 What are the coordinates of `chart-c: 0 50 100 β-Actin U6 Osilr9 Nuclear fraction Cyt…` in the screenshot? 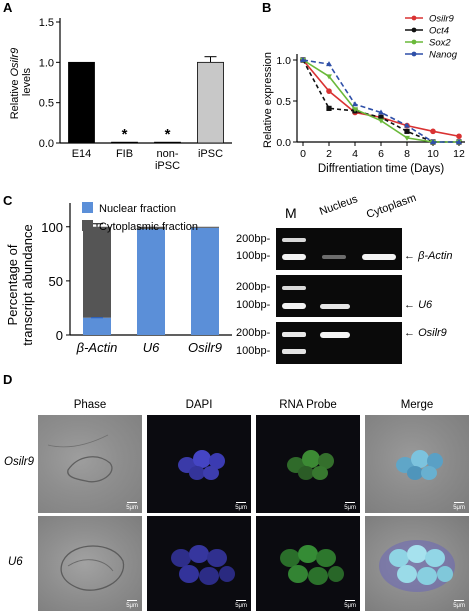 It's located at (118, 278).